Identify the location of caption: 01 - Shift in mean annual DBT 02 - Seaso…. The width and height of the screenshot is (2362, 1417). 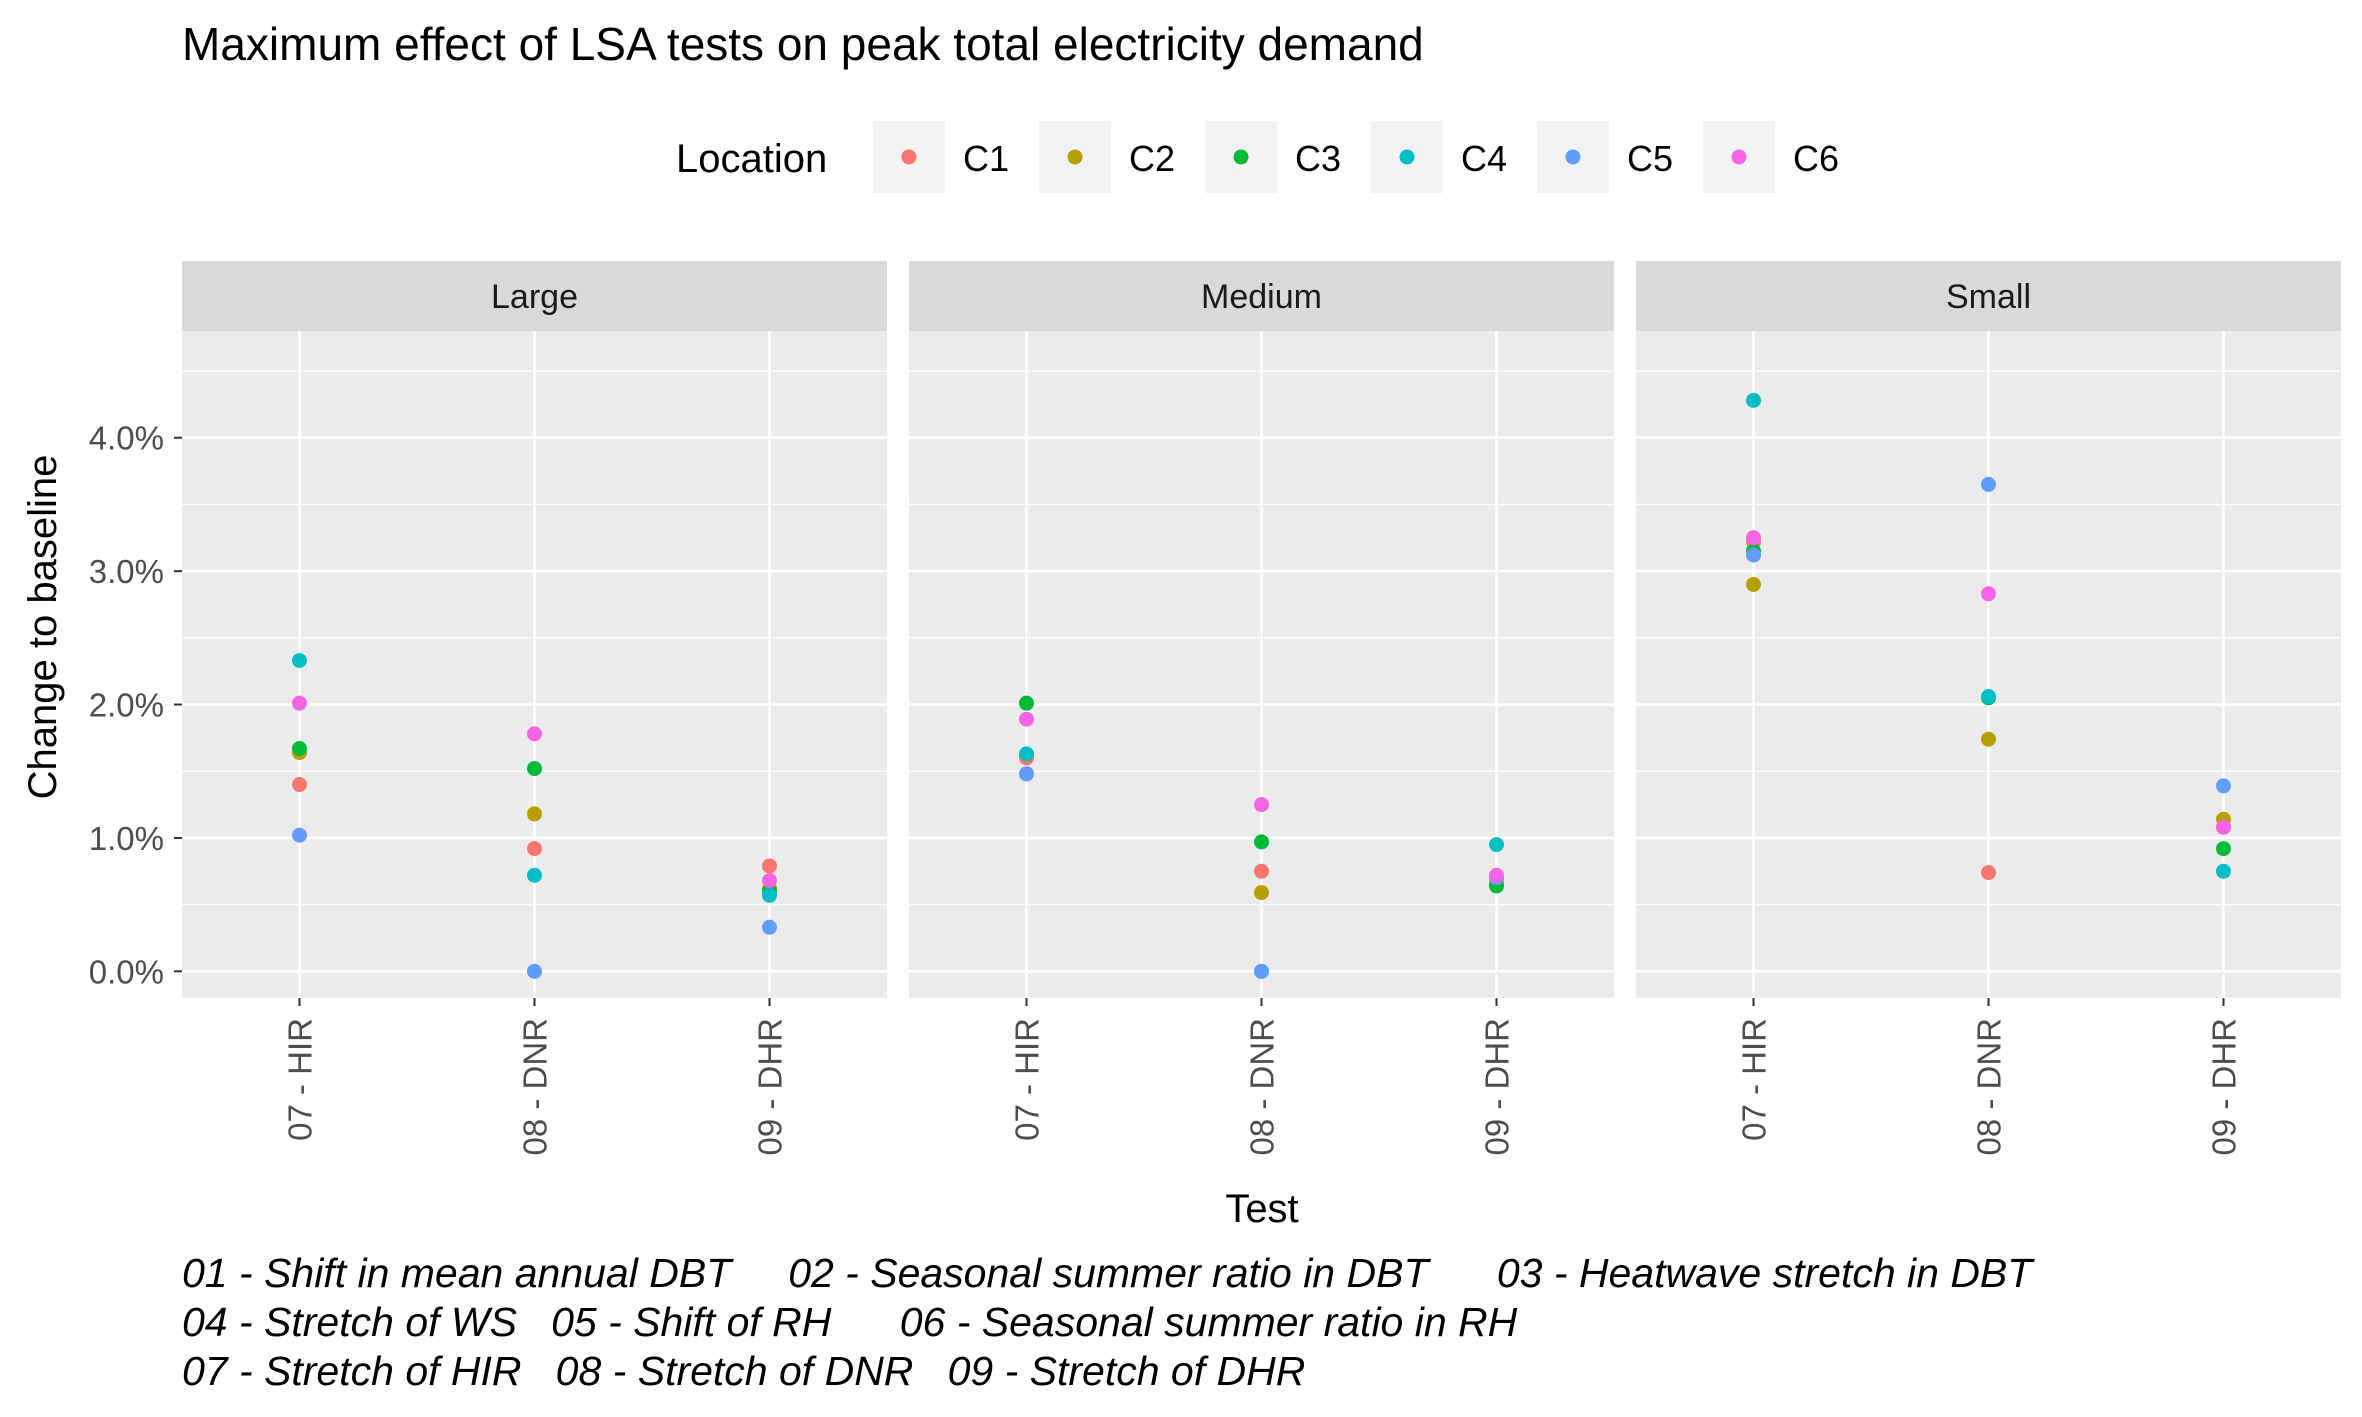
(1108, 1322).